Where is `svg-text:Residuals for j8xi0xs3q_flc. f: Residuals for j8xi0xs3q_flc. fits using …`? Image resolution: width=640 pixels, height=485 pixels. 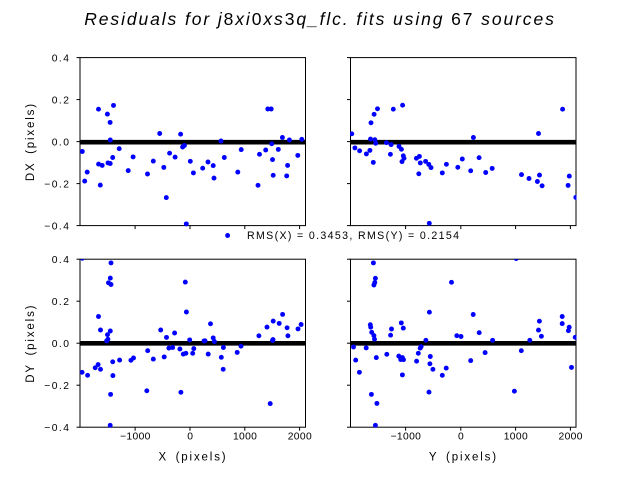 svg-text:Residuals for j8xi0xs3q_flc. f: Residuals for j8xi0xs3q_flc. fits using … is located at coordinates (320, 19).